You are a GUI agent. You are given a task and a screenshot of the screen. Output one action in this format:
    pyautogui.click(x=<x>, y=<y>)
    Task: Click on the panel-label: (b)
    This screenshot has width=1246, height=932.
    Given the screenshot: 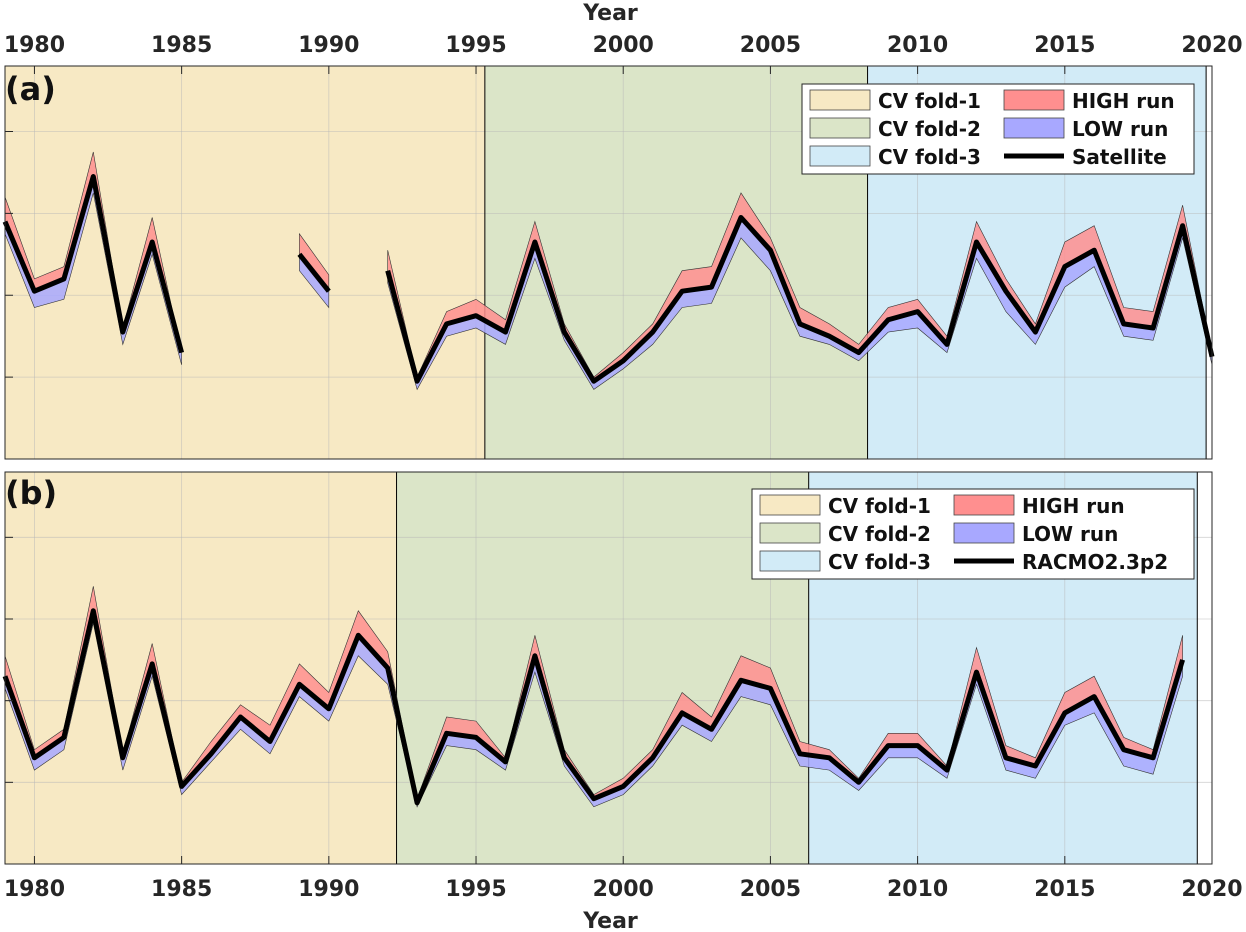 What is the action you would take?
    pyautogui.click(x=31, y=493)
    